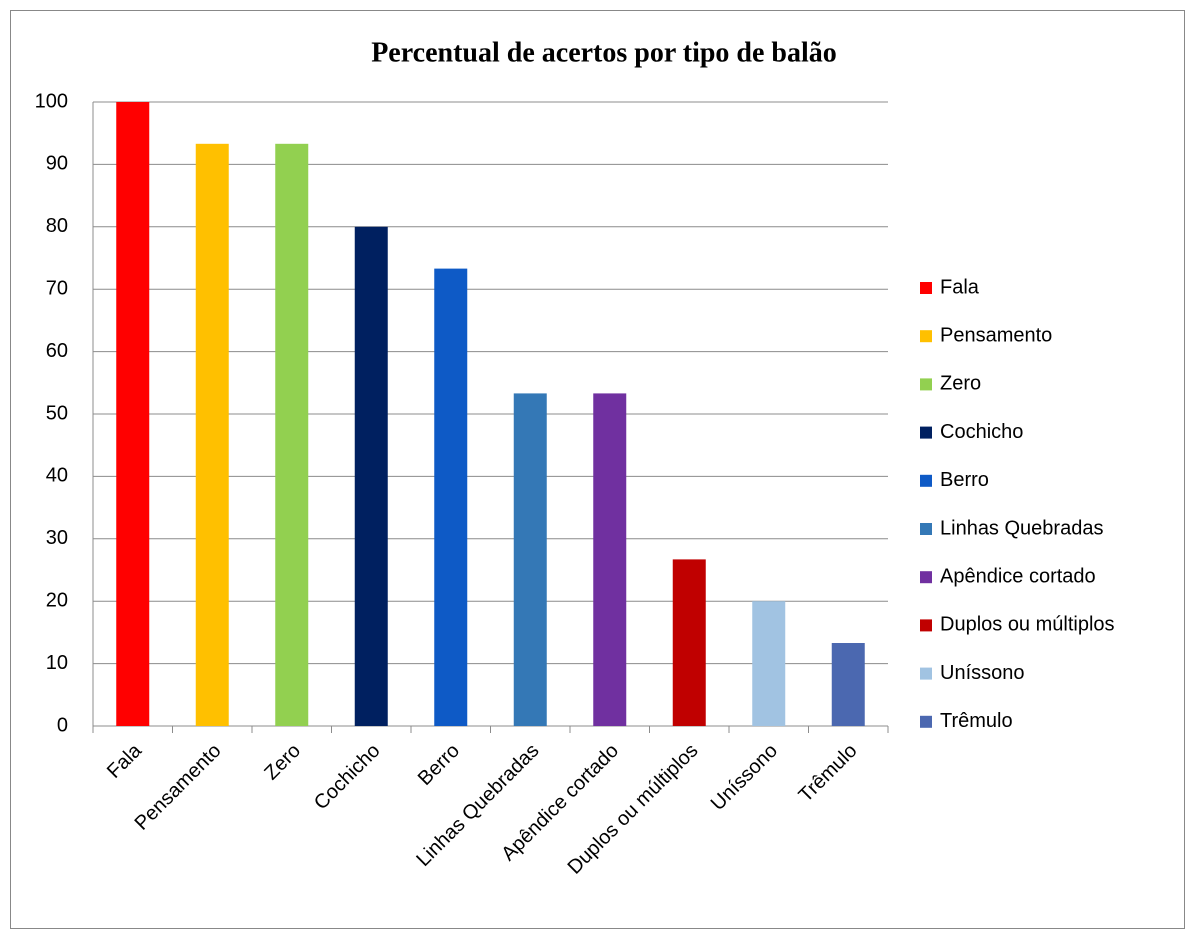  I want to click on y-tick-label: 30, so click(57, 538).